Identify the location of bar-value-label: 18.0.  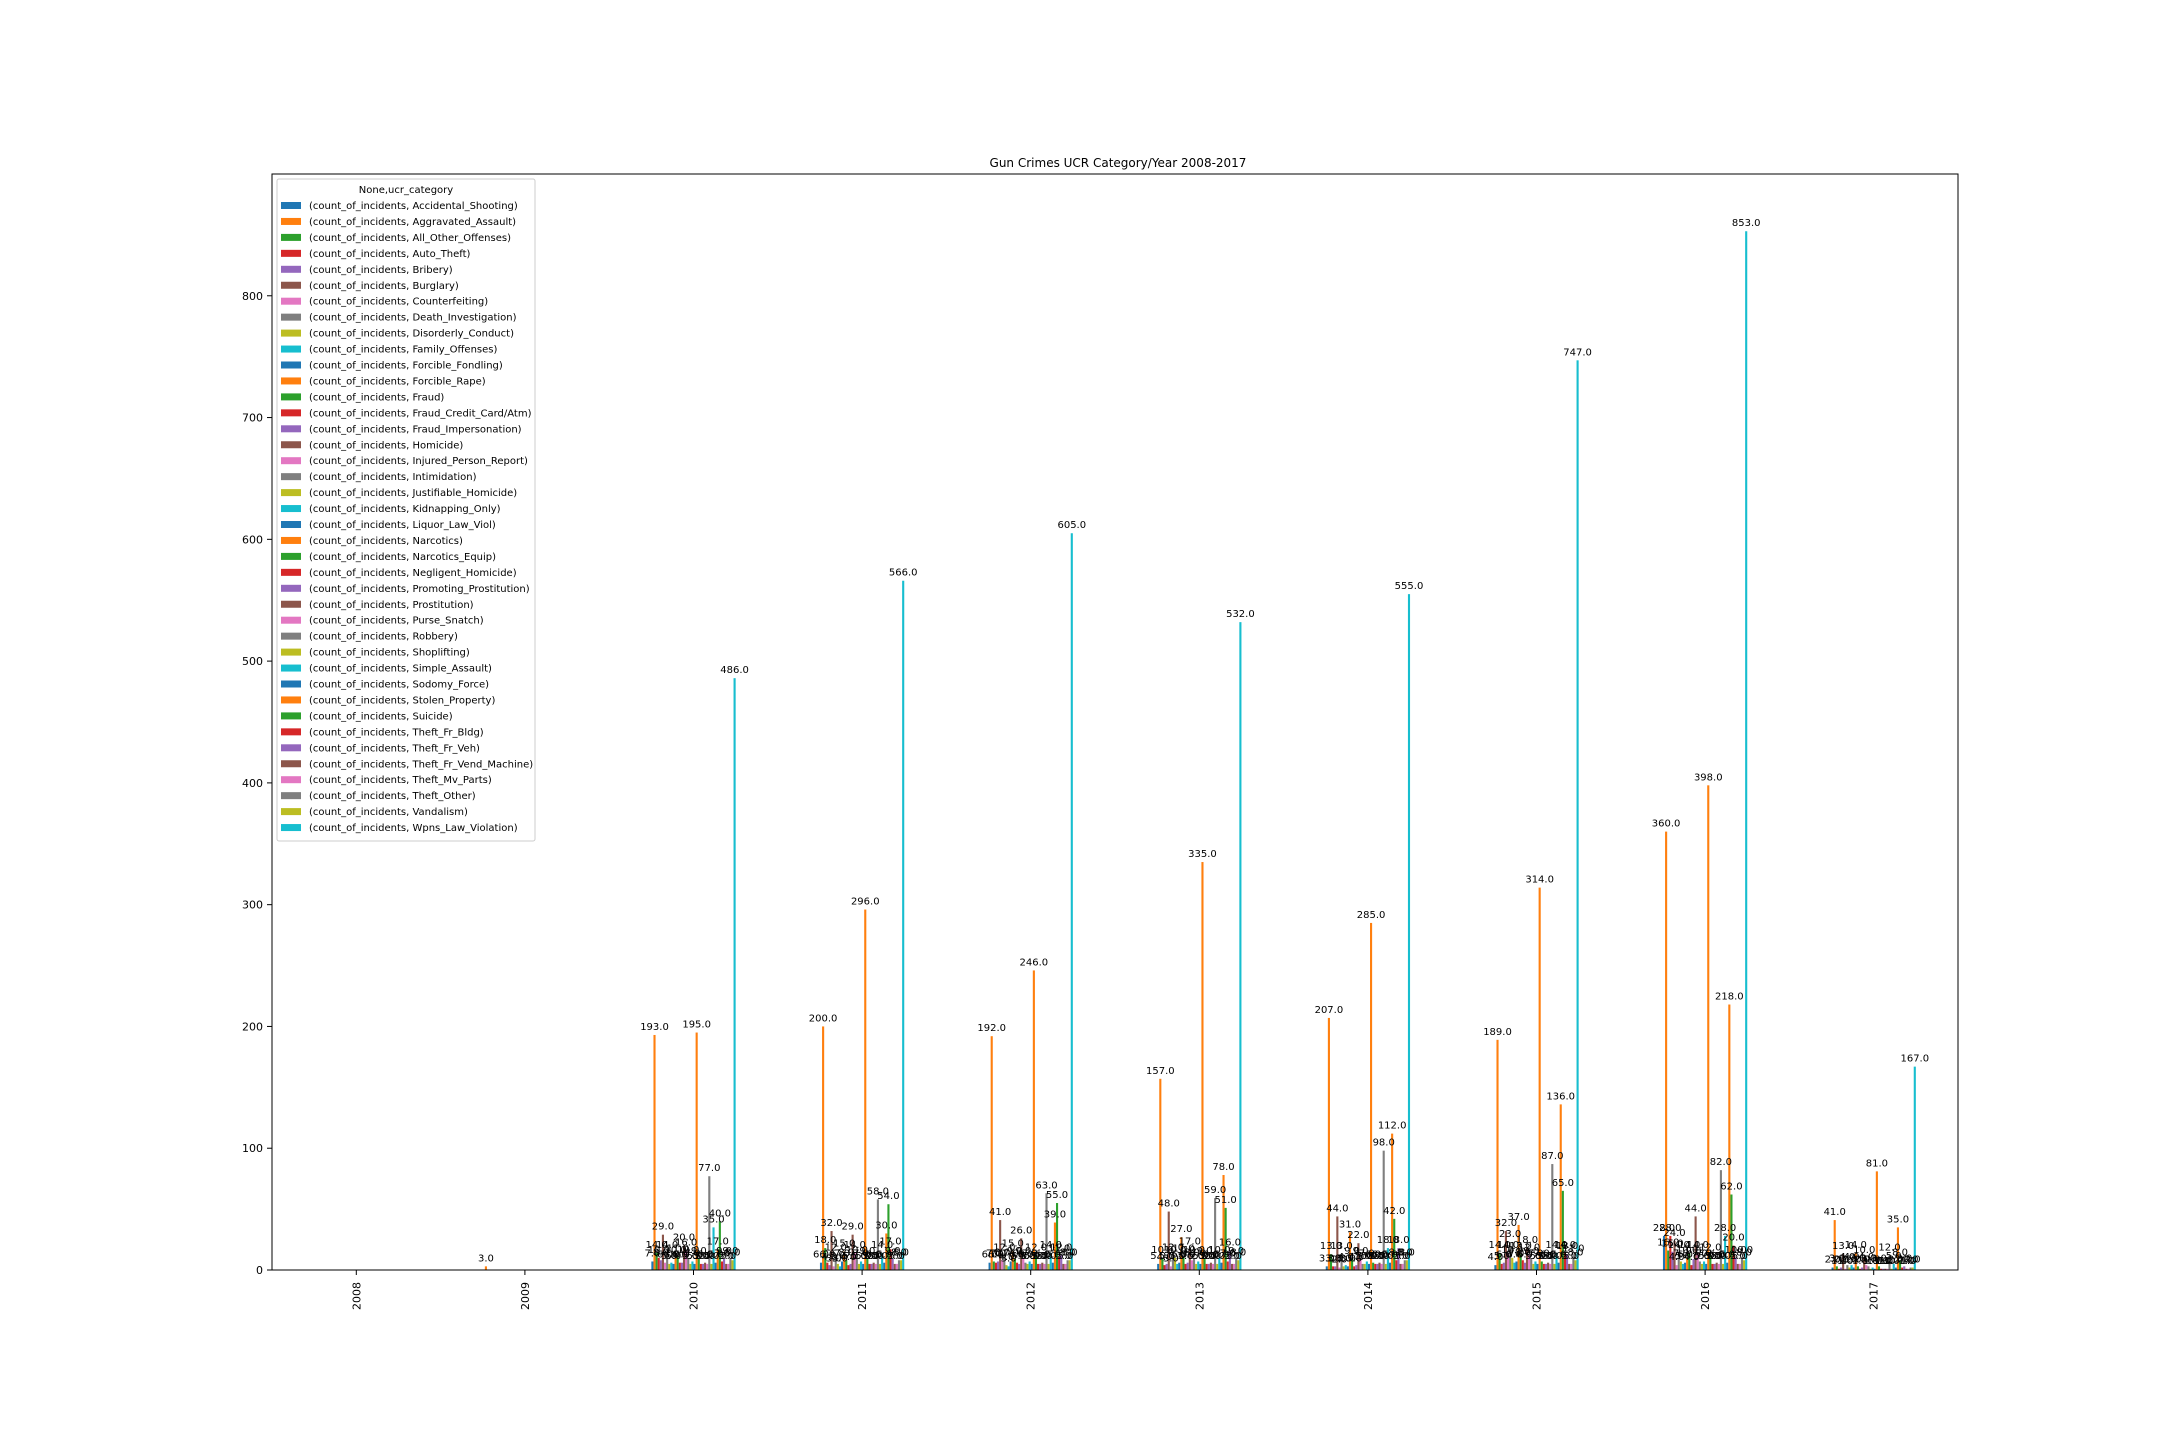
(1398, 1240).